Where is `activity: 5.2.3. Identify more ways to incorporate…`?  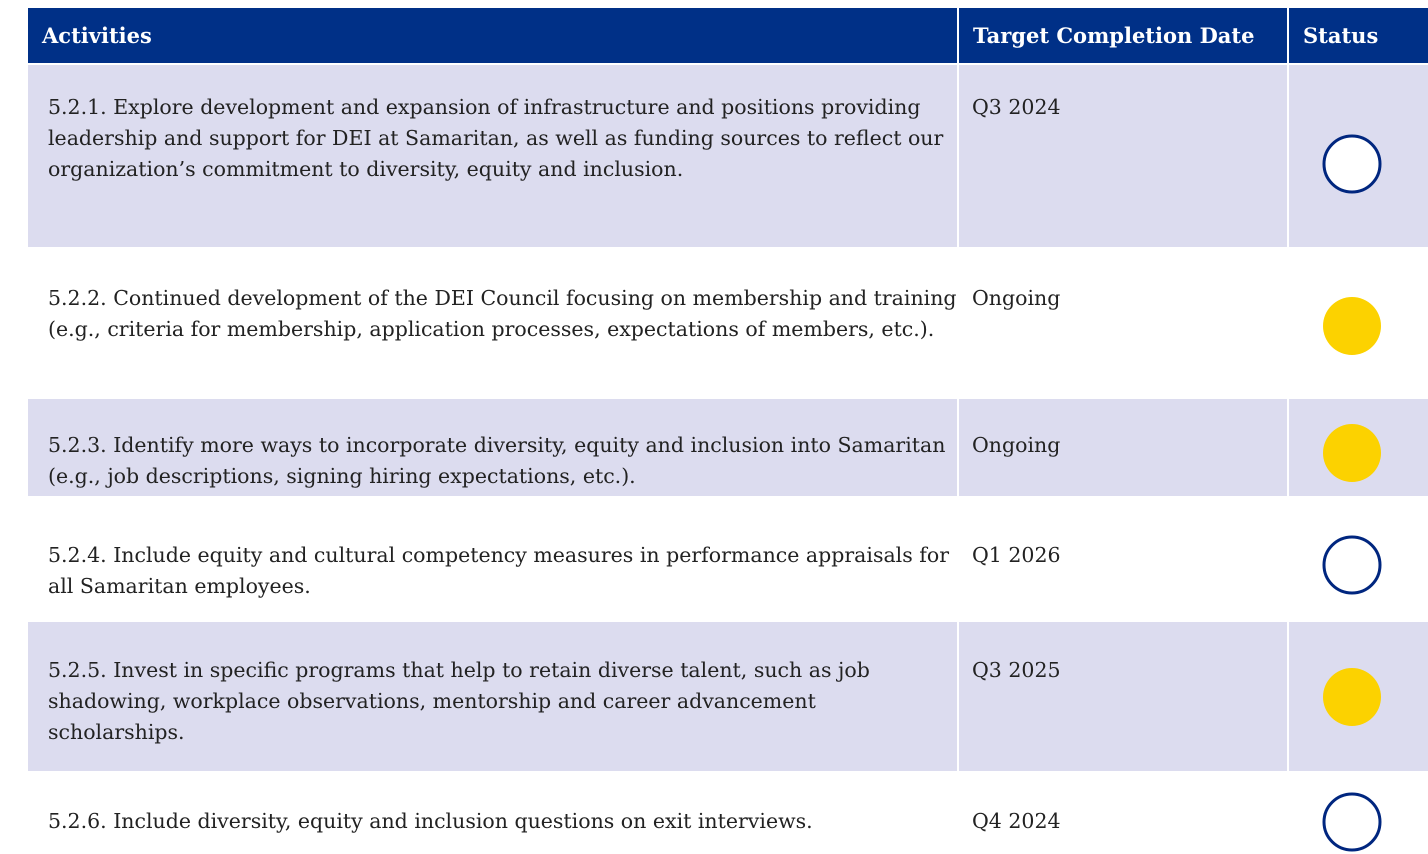
activity: 5.2.3. Identify more ways to incorporate… is located at coordinates (497, 460).